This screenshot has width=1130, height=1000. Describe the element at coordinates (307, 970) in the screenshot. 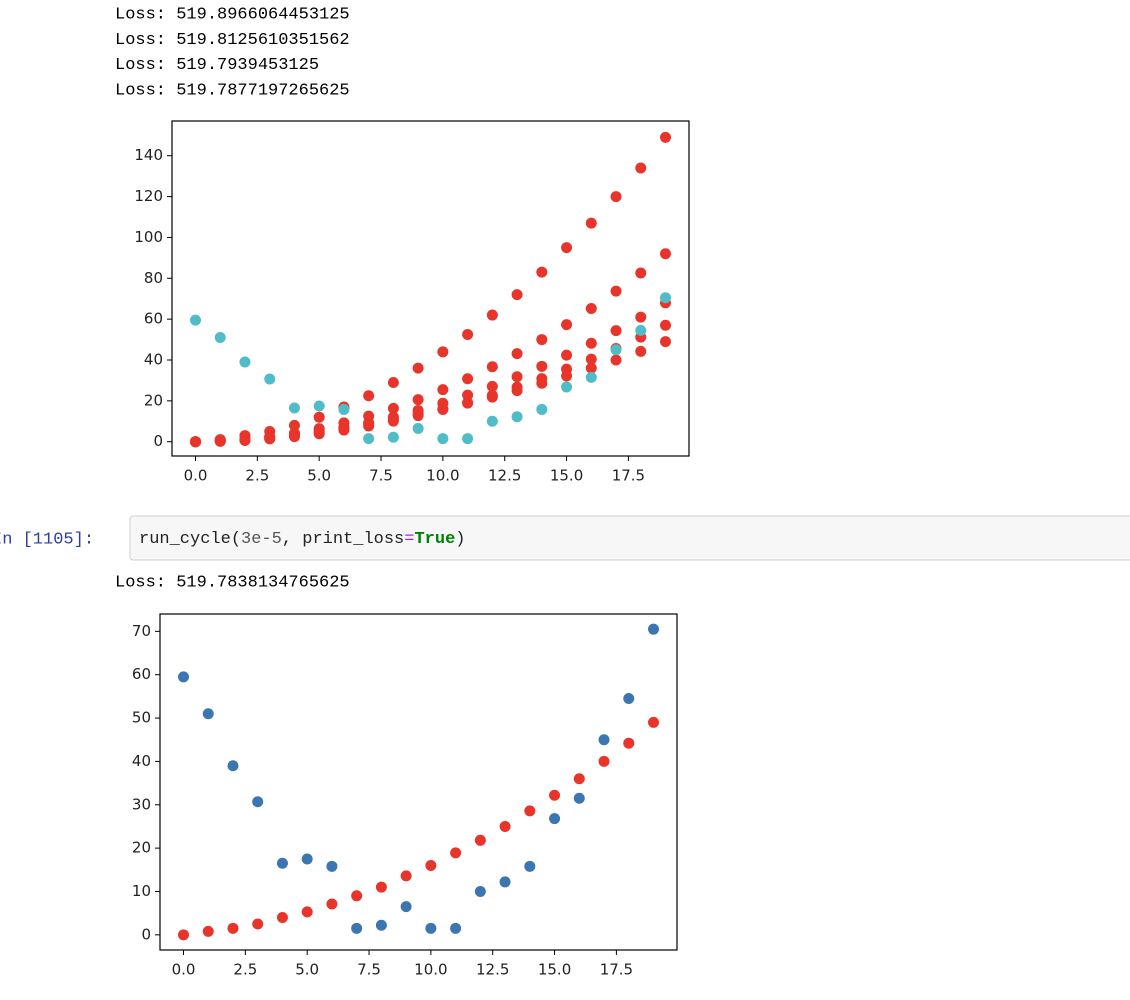

I see `x-tick-label: 5.0` at that location.